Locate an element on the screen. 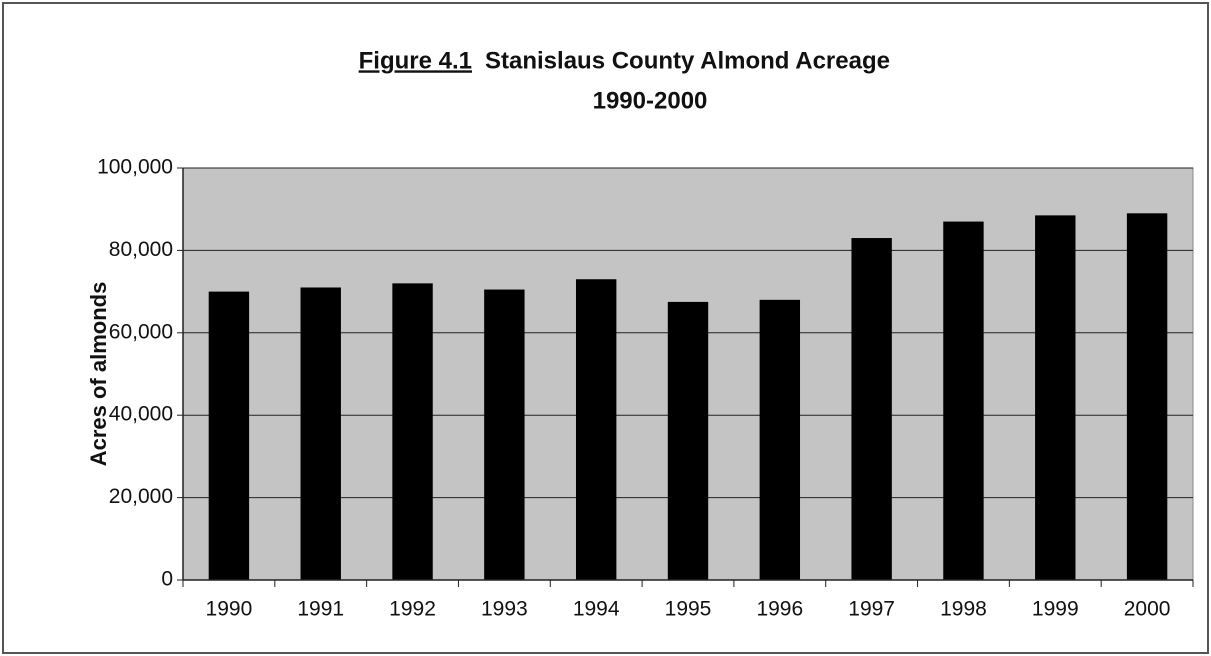 The width and height of the screenshot is (1211, 656). x-tick-label: 1990 is located at coordinates (229, 609).